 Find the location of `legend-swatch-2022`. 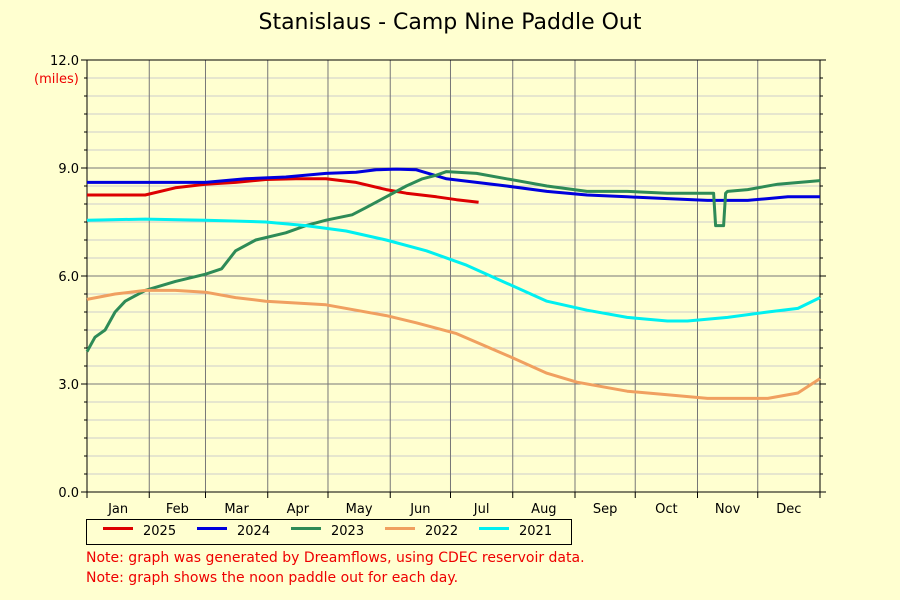

legend-swatch-2022 is located at coordinates (400, 528).